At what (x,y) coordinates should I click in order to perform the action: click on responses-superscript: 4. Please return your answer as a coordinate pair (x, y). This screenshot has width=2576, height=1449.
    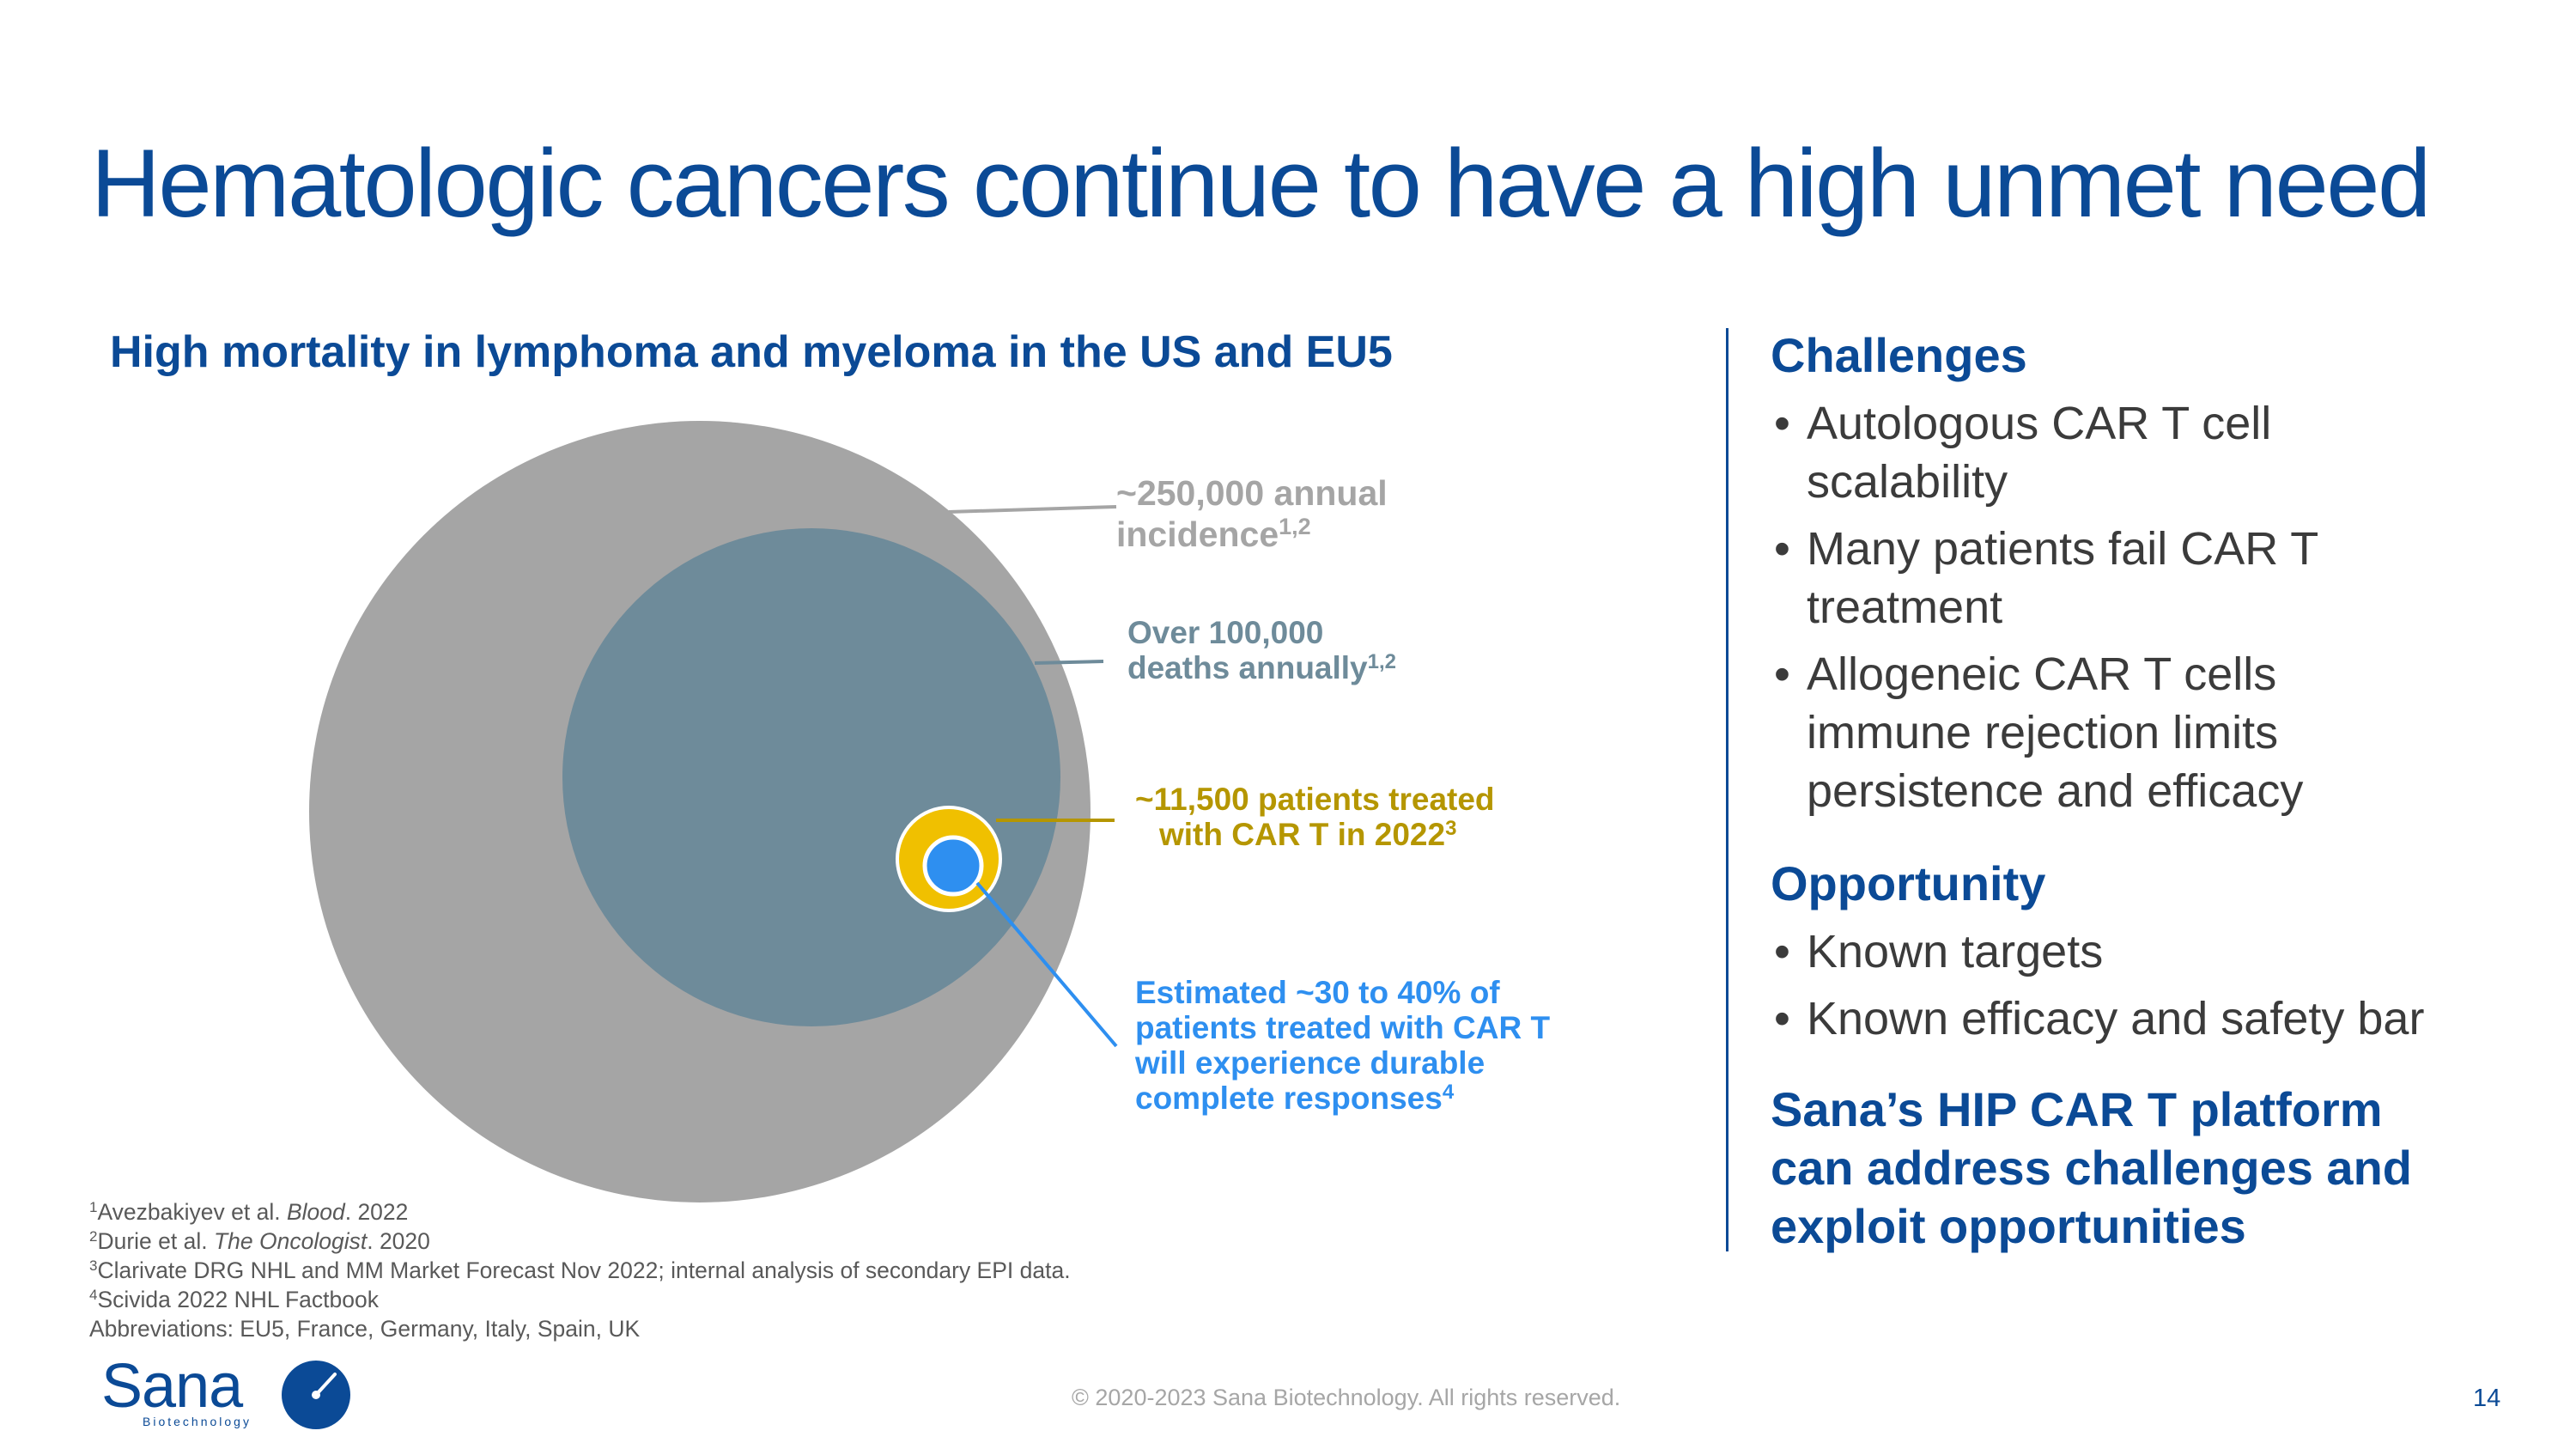
    Looking at the image, I should click on (1448, 1092).